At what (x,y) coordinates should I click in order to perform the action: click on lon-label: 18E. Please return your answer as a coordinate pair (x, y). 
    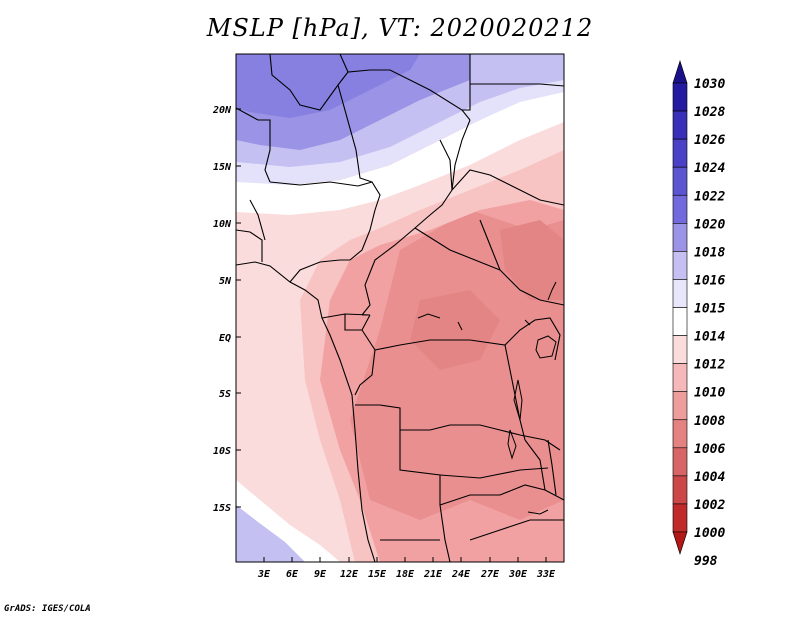
    Looking at the image, I should click on (405, 574).